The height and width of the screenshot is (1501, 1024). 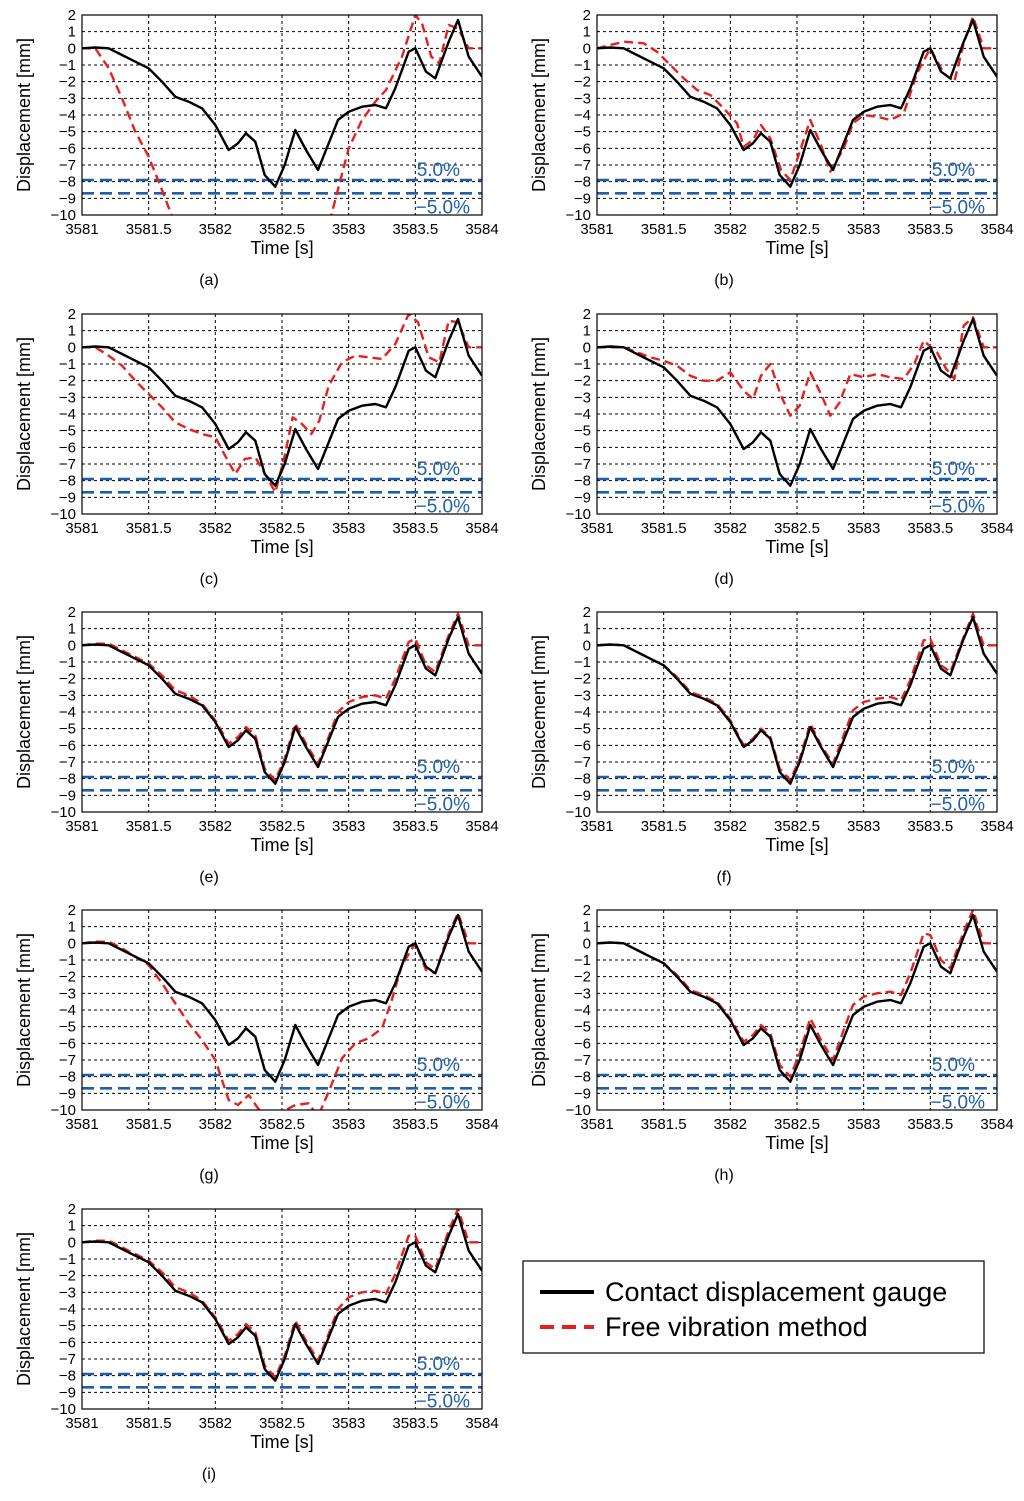 What do you see at coordinates (664, 229) in the screenshot?
I see `x-tick-label: 3581.5` at bounding box center [664, 229].